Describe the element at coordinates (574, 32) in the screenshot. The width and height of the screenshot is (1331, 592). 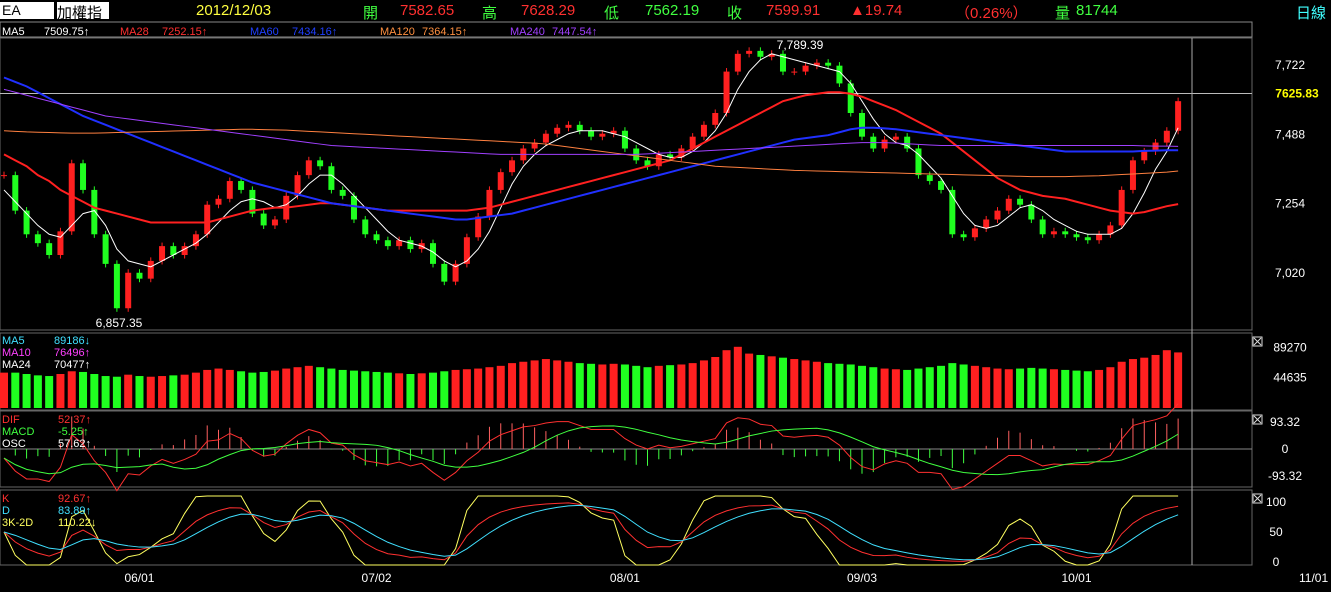
I see `ma-legend-value: 7447.54↑` at that location.